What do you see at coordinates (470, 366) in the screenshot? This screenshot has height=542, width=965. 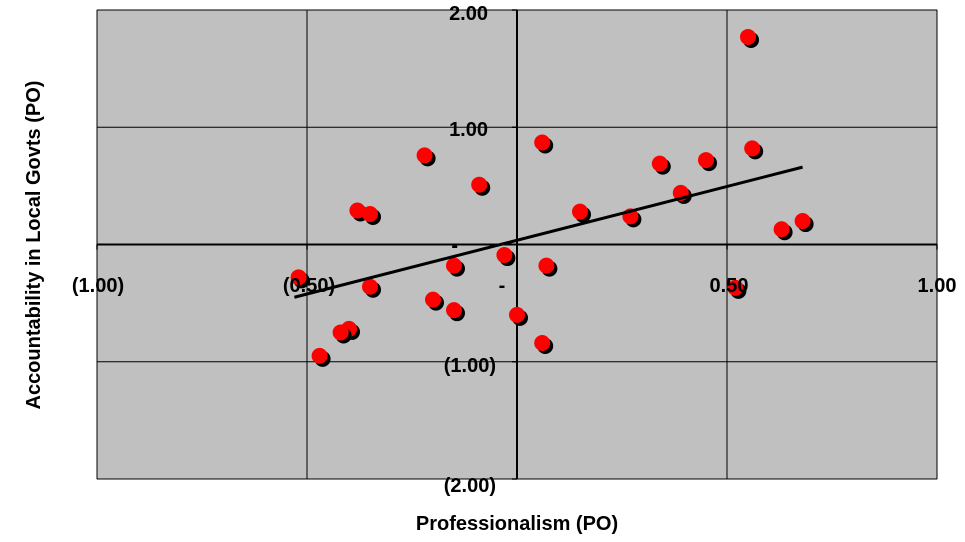 I see `y-tick-label-neg1: (1.00)` at bounding box center [470, 366].